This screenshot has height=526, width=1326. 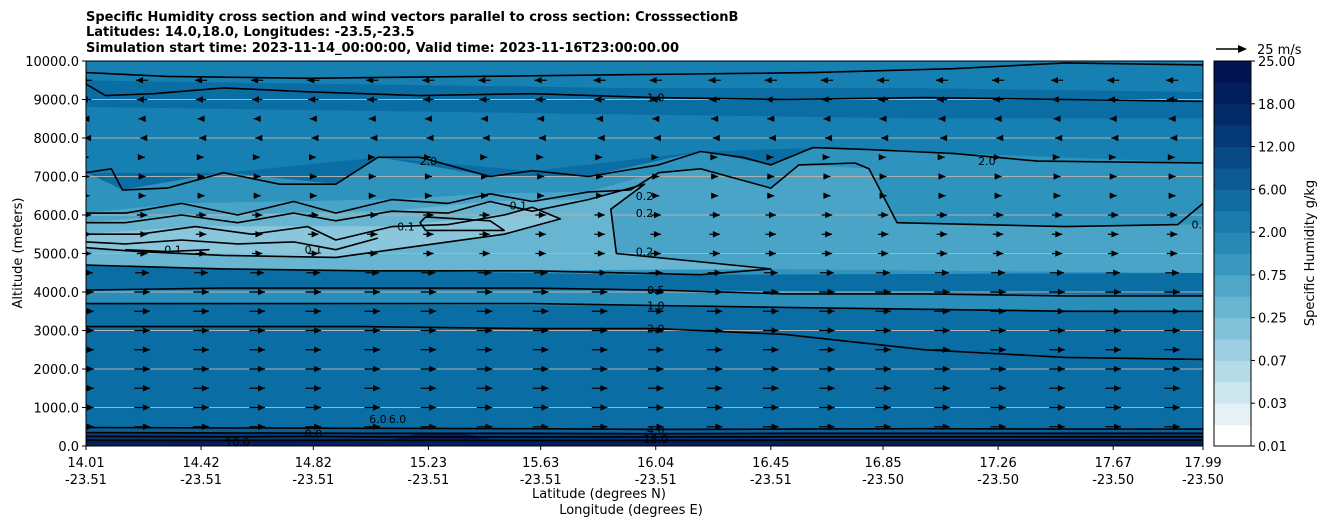 What do you see at coordinates (57, 370) in the screenshot?
I see `y-tick-label: 2000.0` at bounding box center [57, 370].